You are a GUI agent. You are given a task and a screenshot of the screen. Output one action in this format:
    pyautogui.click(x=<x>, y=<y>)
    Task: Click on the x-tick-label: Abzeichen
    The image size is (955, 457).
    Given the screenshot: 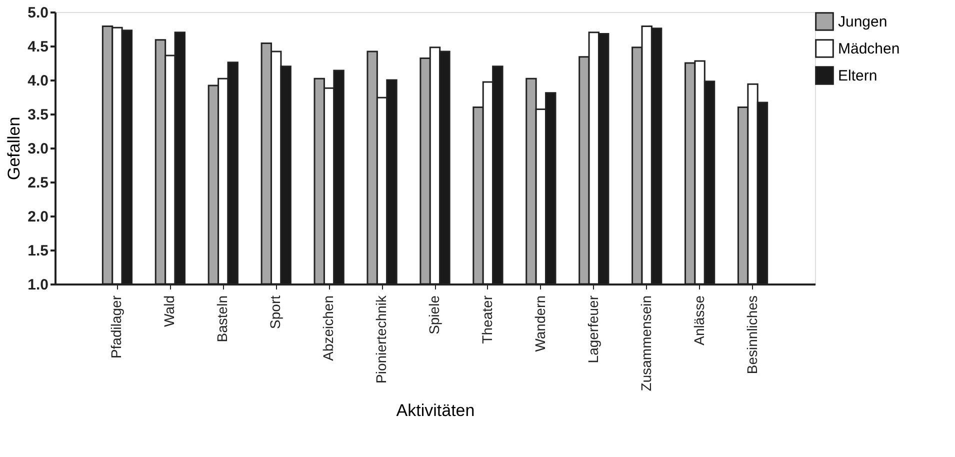 What is the action you would take?
    pyautogui.click(x=328, y=328)
    